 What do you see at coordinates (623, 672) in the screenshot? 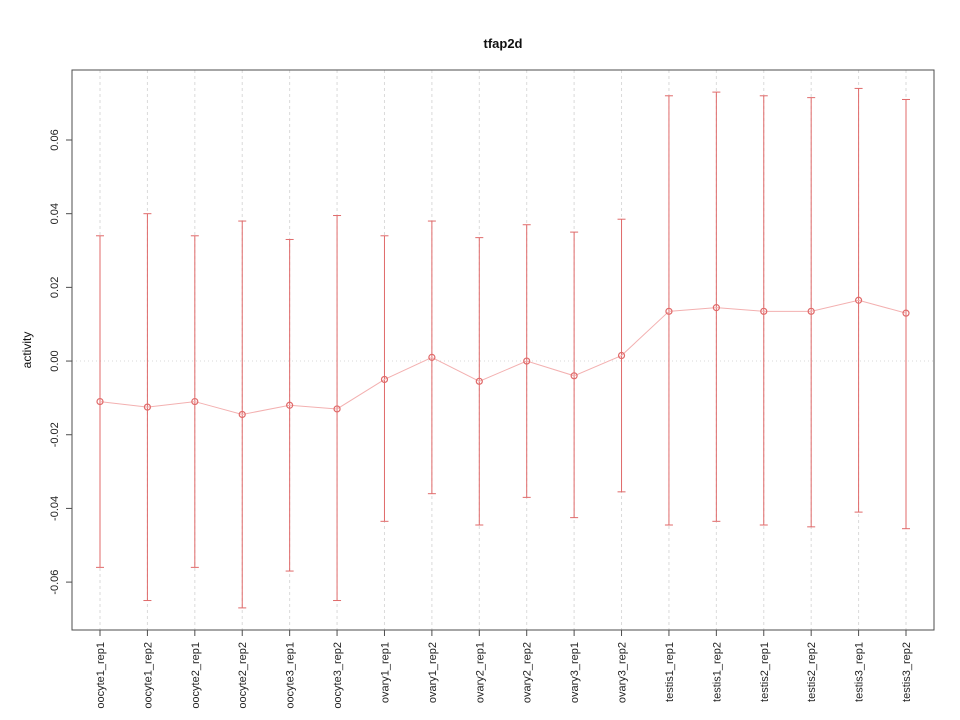
I see `x-tick-label: ovary3_rep2` at bounding box center [623, 672].